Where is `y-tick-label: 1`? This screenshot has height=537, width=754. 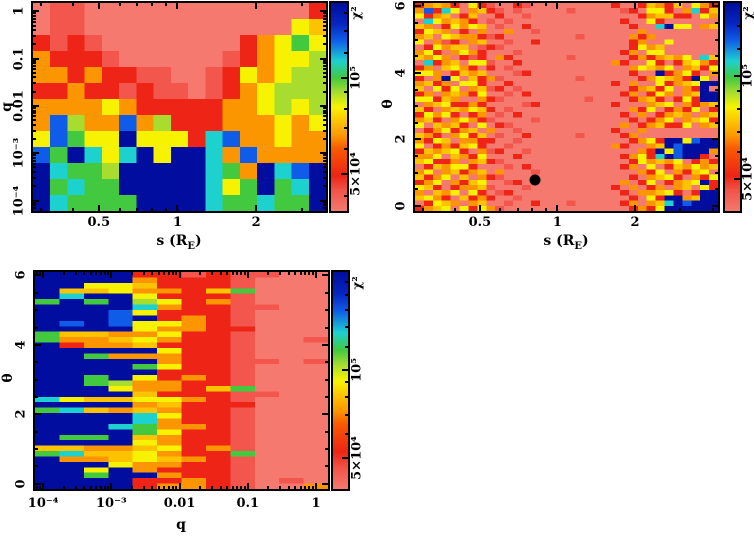
y-tick-label: 1 is located at coordinates (19, 11).